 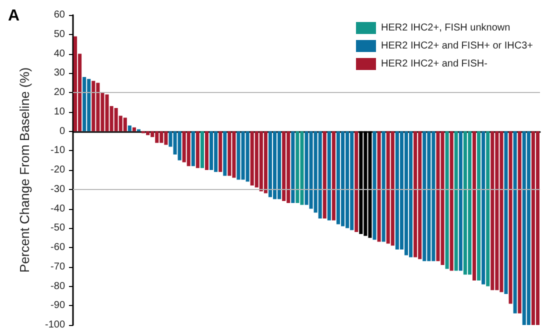 What do you see at coordinates (60, 112) in the screenshot?
I see `y-tick-label: 10` at bounding box center [60, 112].